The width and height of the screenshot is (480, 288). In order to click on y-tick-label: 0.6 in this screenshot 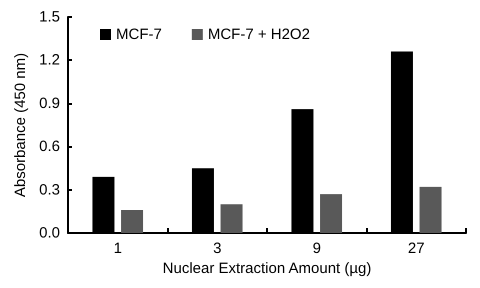, I will do `click(49, 147)`.